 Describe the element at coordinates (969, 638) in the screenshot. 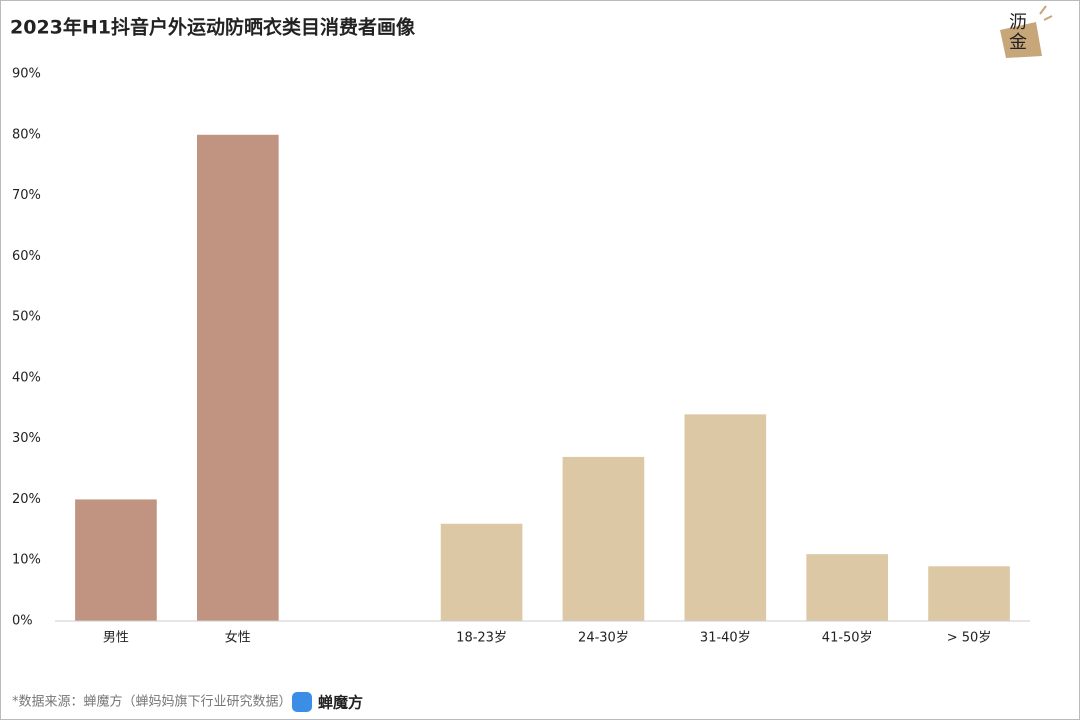

I see `x-tick-label: > 50岁` at that location.